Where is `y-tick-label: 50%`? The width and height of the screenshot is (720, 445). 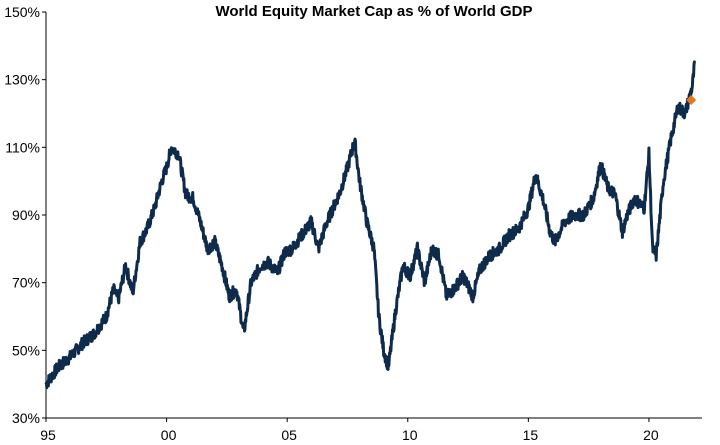
y-tick-label: 50% is located at coordinates (26, 350).